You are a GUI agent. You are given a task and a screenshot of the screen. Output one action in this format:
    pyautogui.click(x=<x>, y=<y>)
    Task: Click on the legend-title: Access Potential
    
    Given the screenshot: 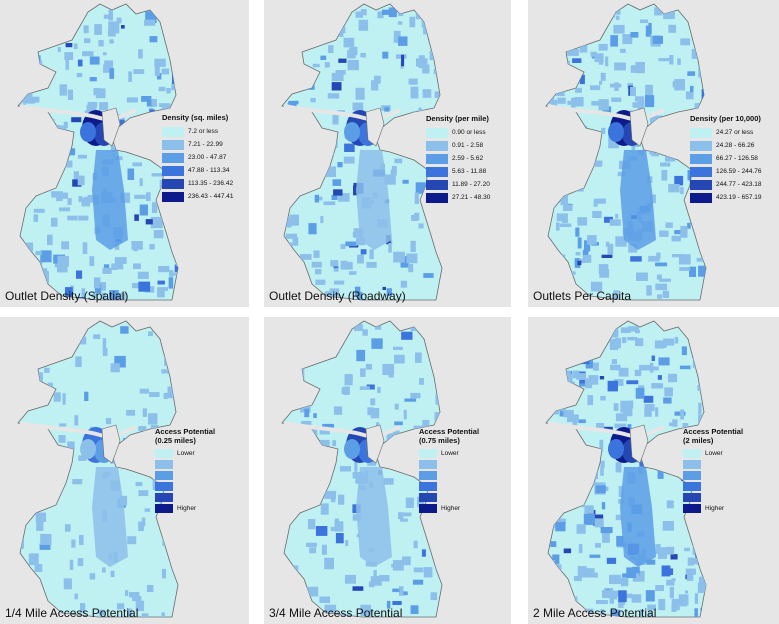 What is the action you would take?
    pyautogui.click(x=449, y=431)
    